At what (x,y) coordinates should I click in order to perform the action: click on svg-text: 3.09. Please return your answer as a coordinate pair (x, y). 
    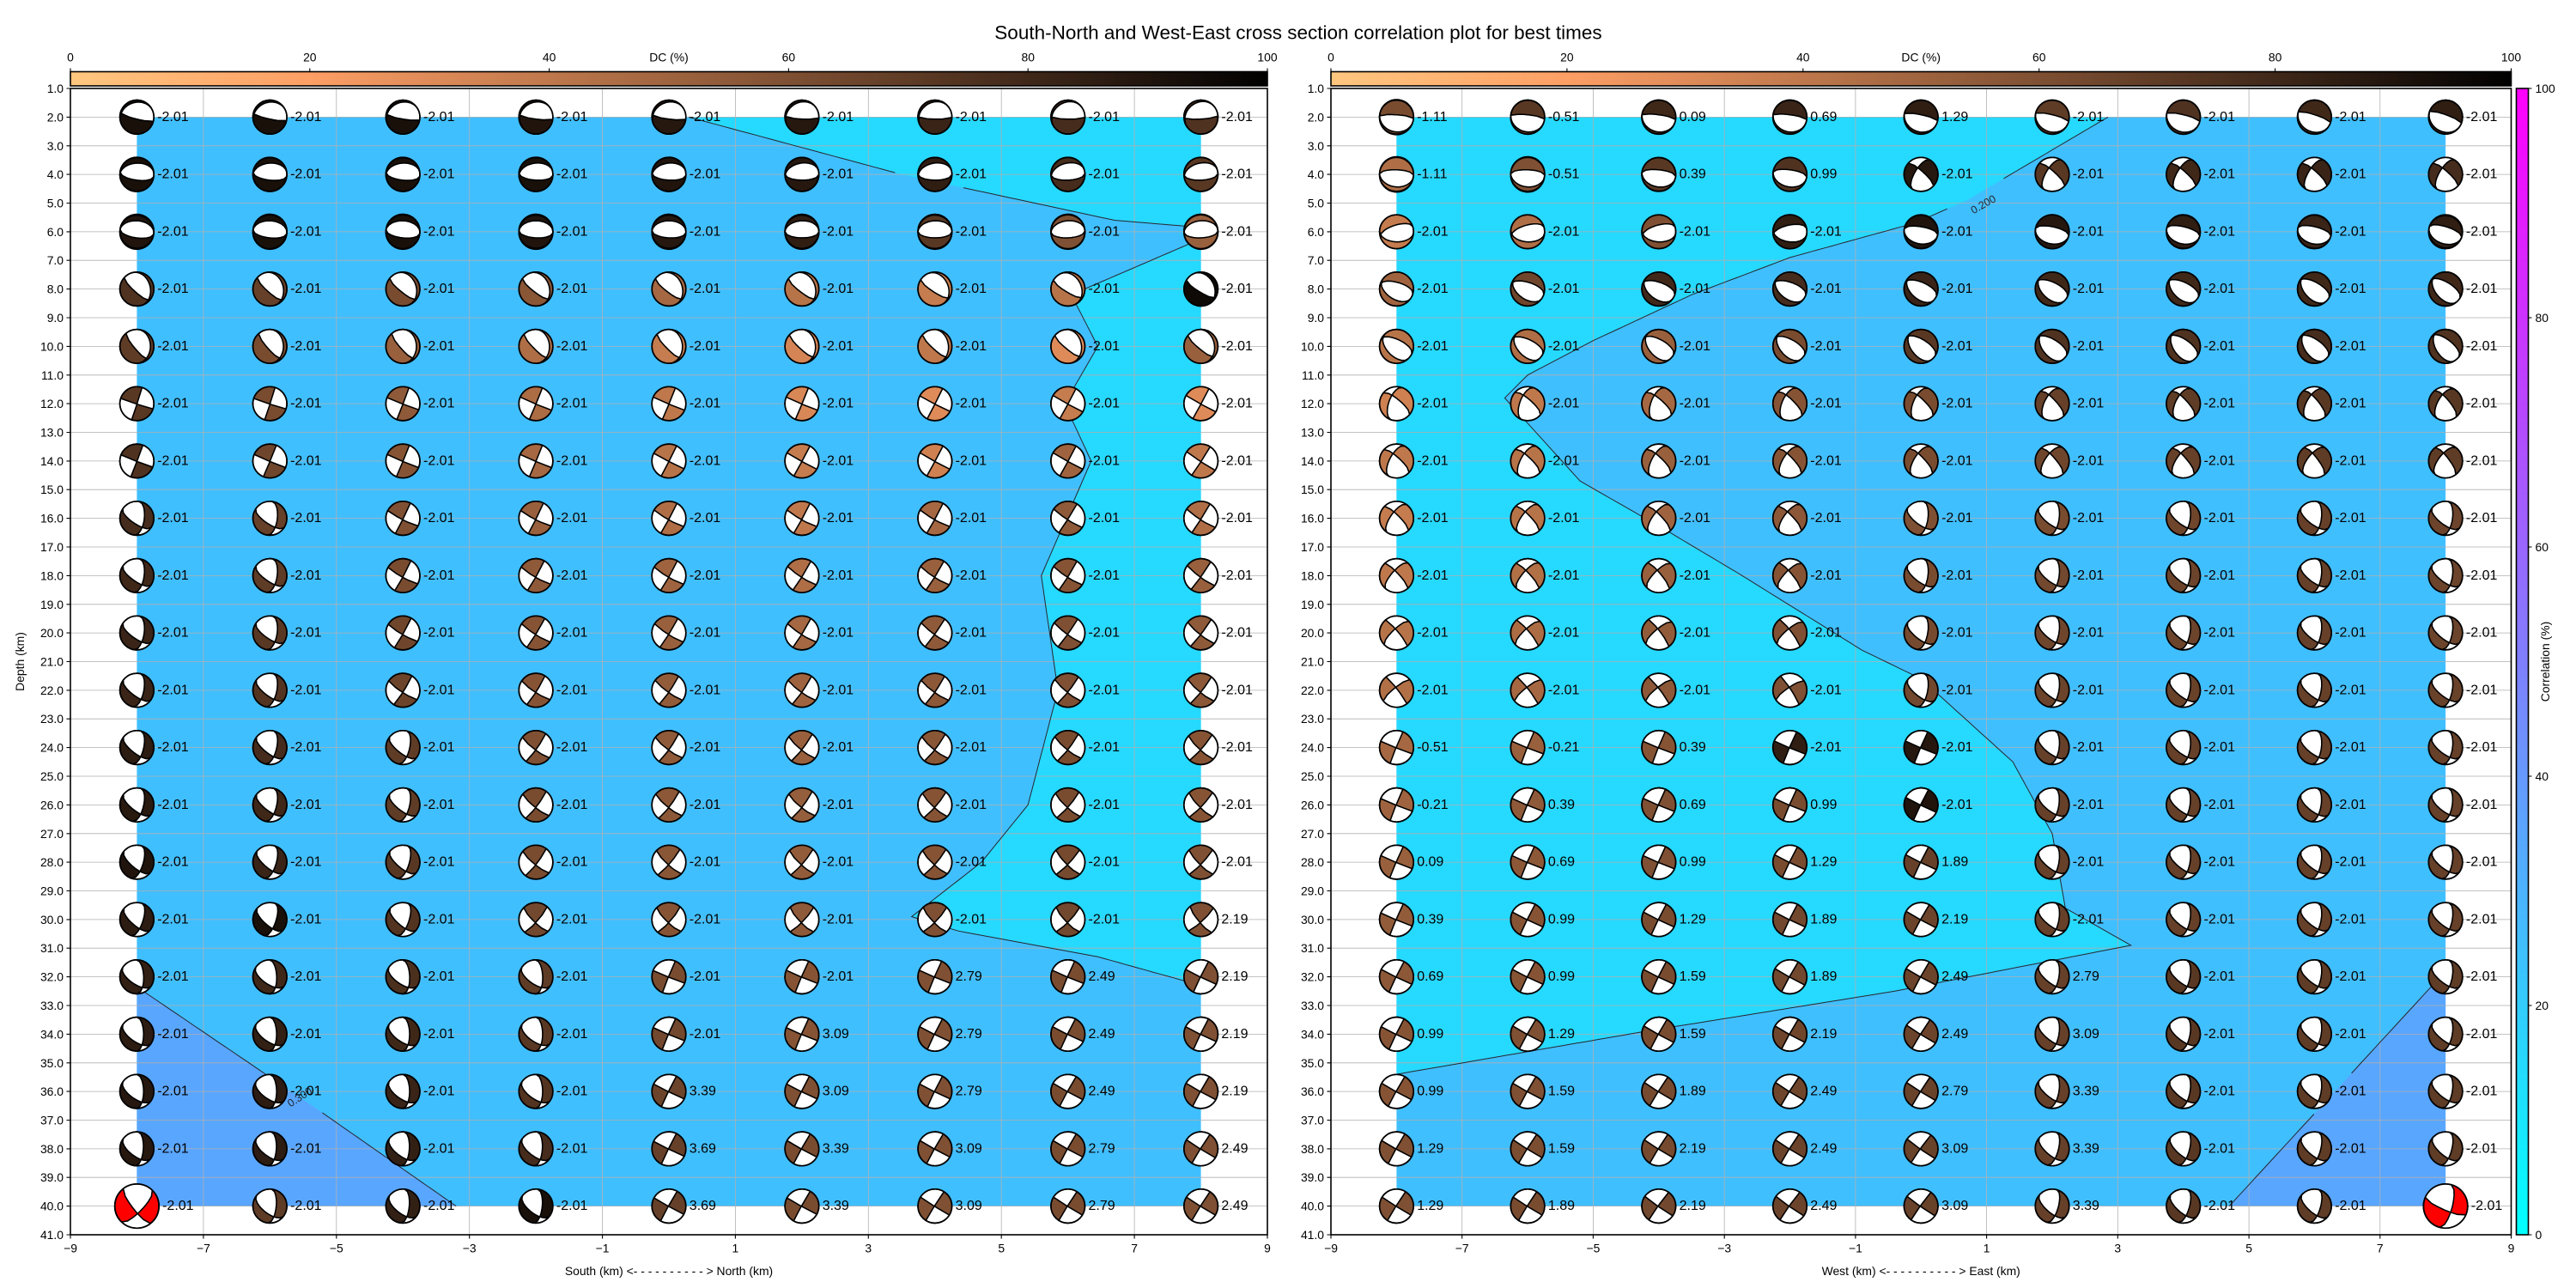
    Looking at the image, I should click on (1954, 1148).